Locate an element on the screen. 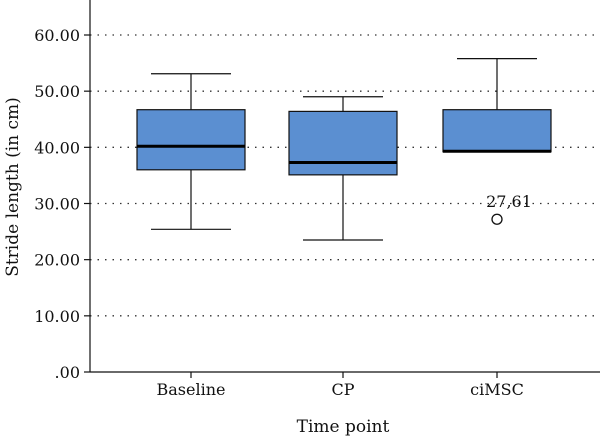 The height and width of the screenshot is (441, 600). y-tick-label: 50.00 is located at coordinates (57, 91).